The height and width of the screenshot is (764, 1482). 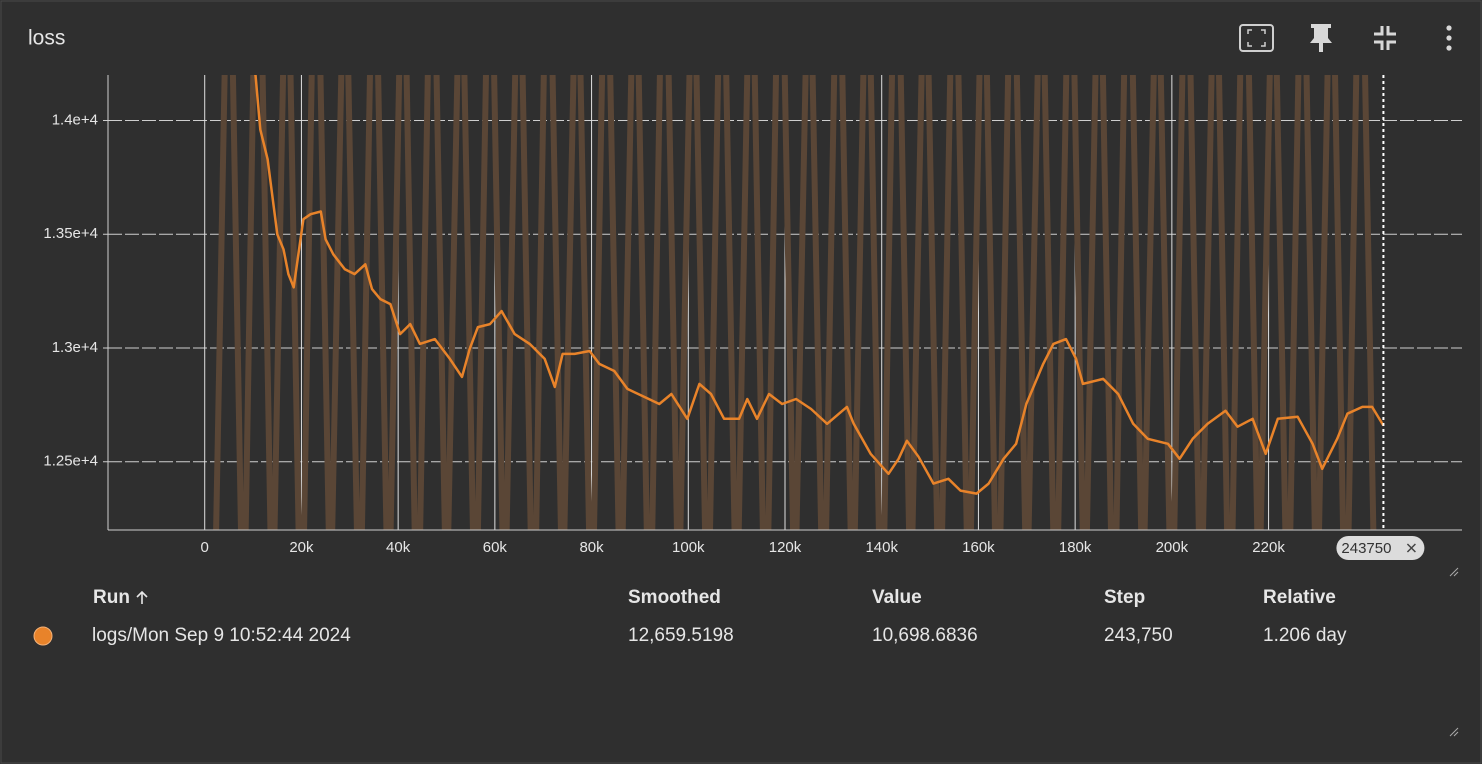 What do you see at coordinates (674, 597) in the screenshot?
I see `column-header: Smoothed` at bounding box center [674, 597].